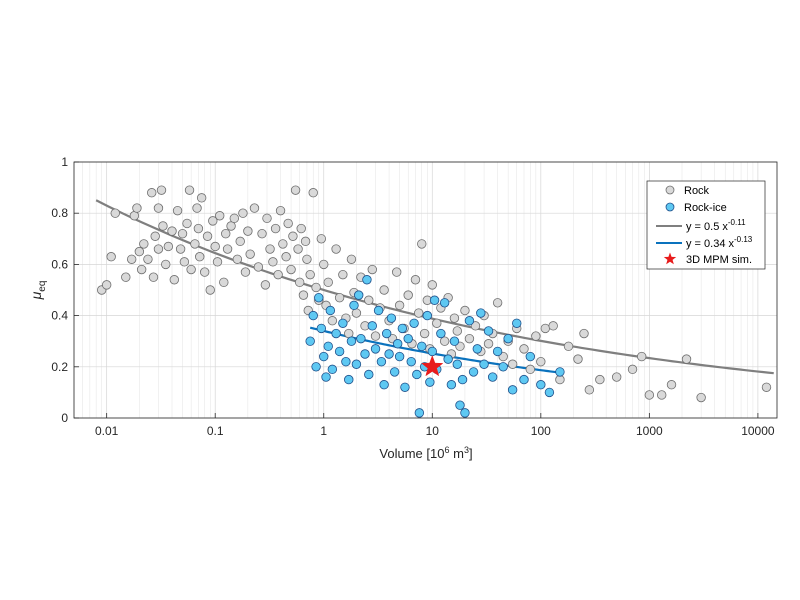 Image resolution: width=800 pixels, height=600 pixels. What do you see at coordinates (697, 191) in the screenshot?
I see `legend-rock-label: Rock` at bounding box center [697, 191].